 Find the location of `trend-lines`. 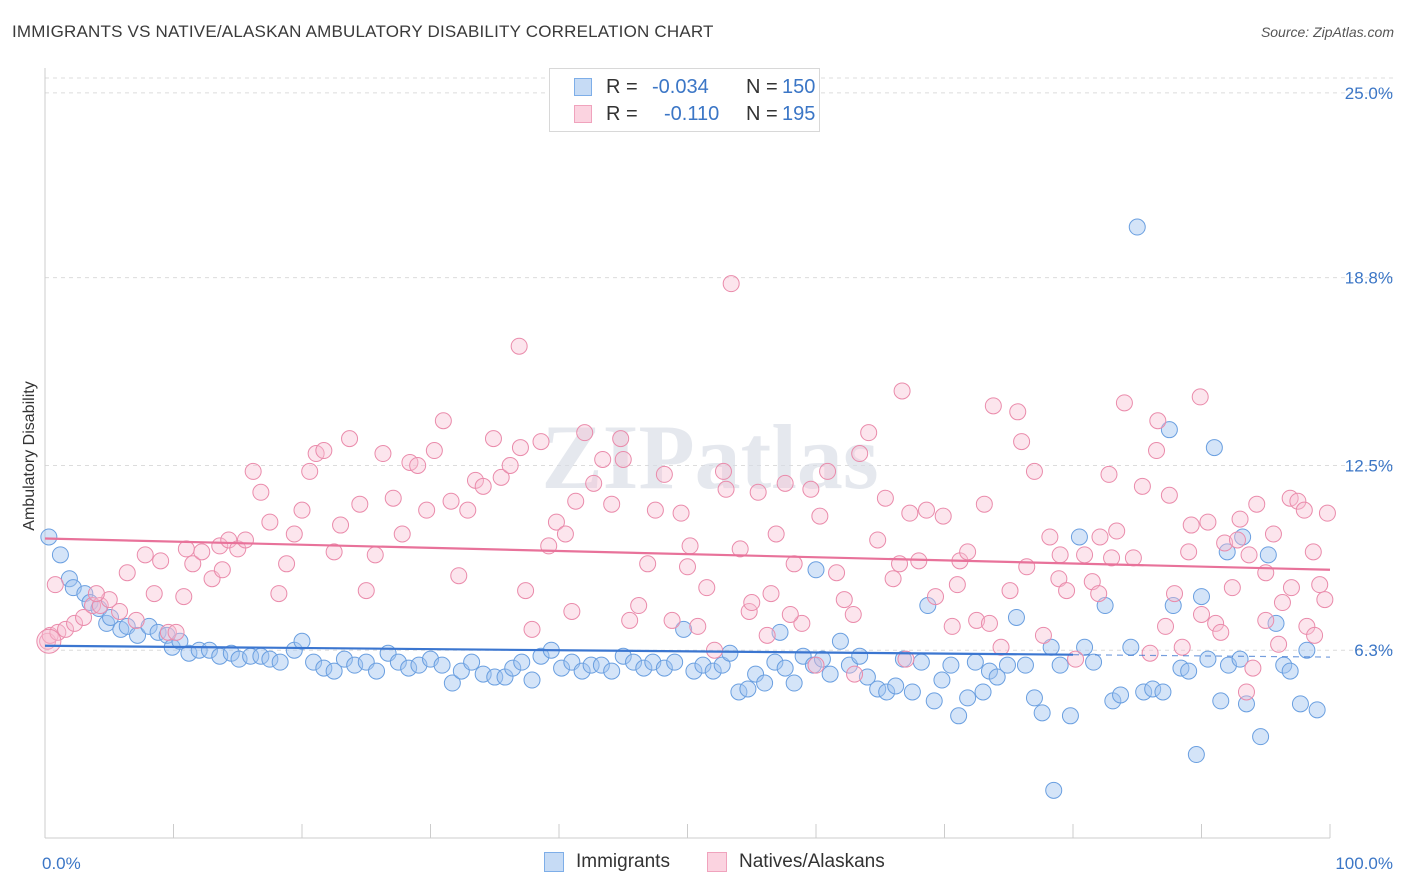

trend-lines is located at coordinates (687, 597).